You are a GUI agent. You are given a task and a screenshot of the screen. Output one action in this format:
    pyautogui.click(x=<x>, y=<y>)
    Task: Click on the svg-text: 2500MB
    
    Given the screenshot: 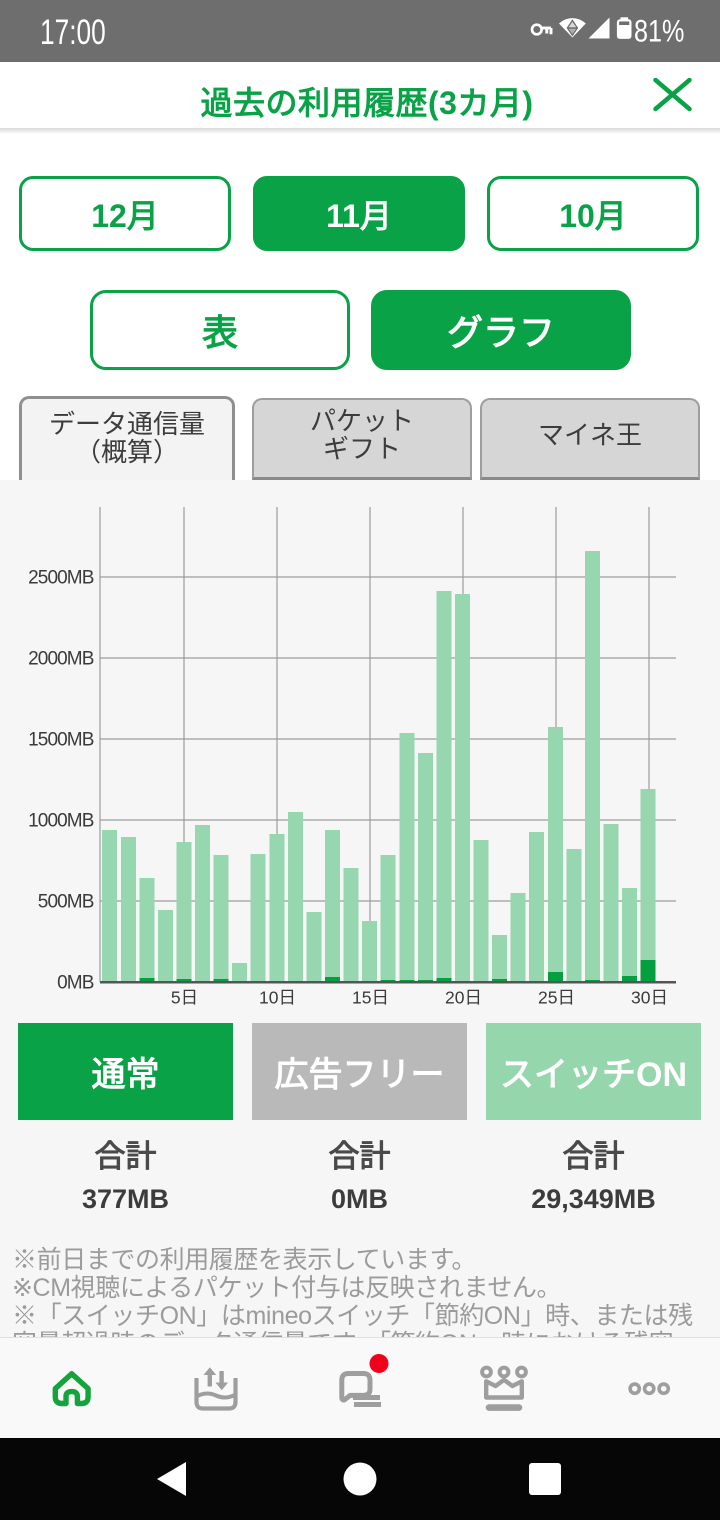 What is the action you would take?
    pyautogui.click(x=61, y=578)
    